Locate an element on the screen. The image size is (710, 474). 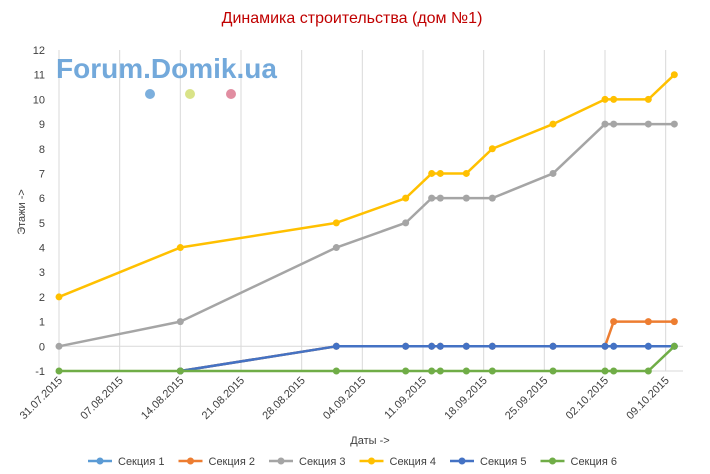
legend-item: Секция 5 is located at coordinates (488, 462).